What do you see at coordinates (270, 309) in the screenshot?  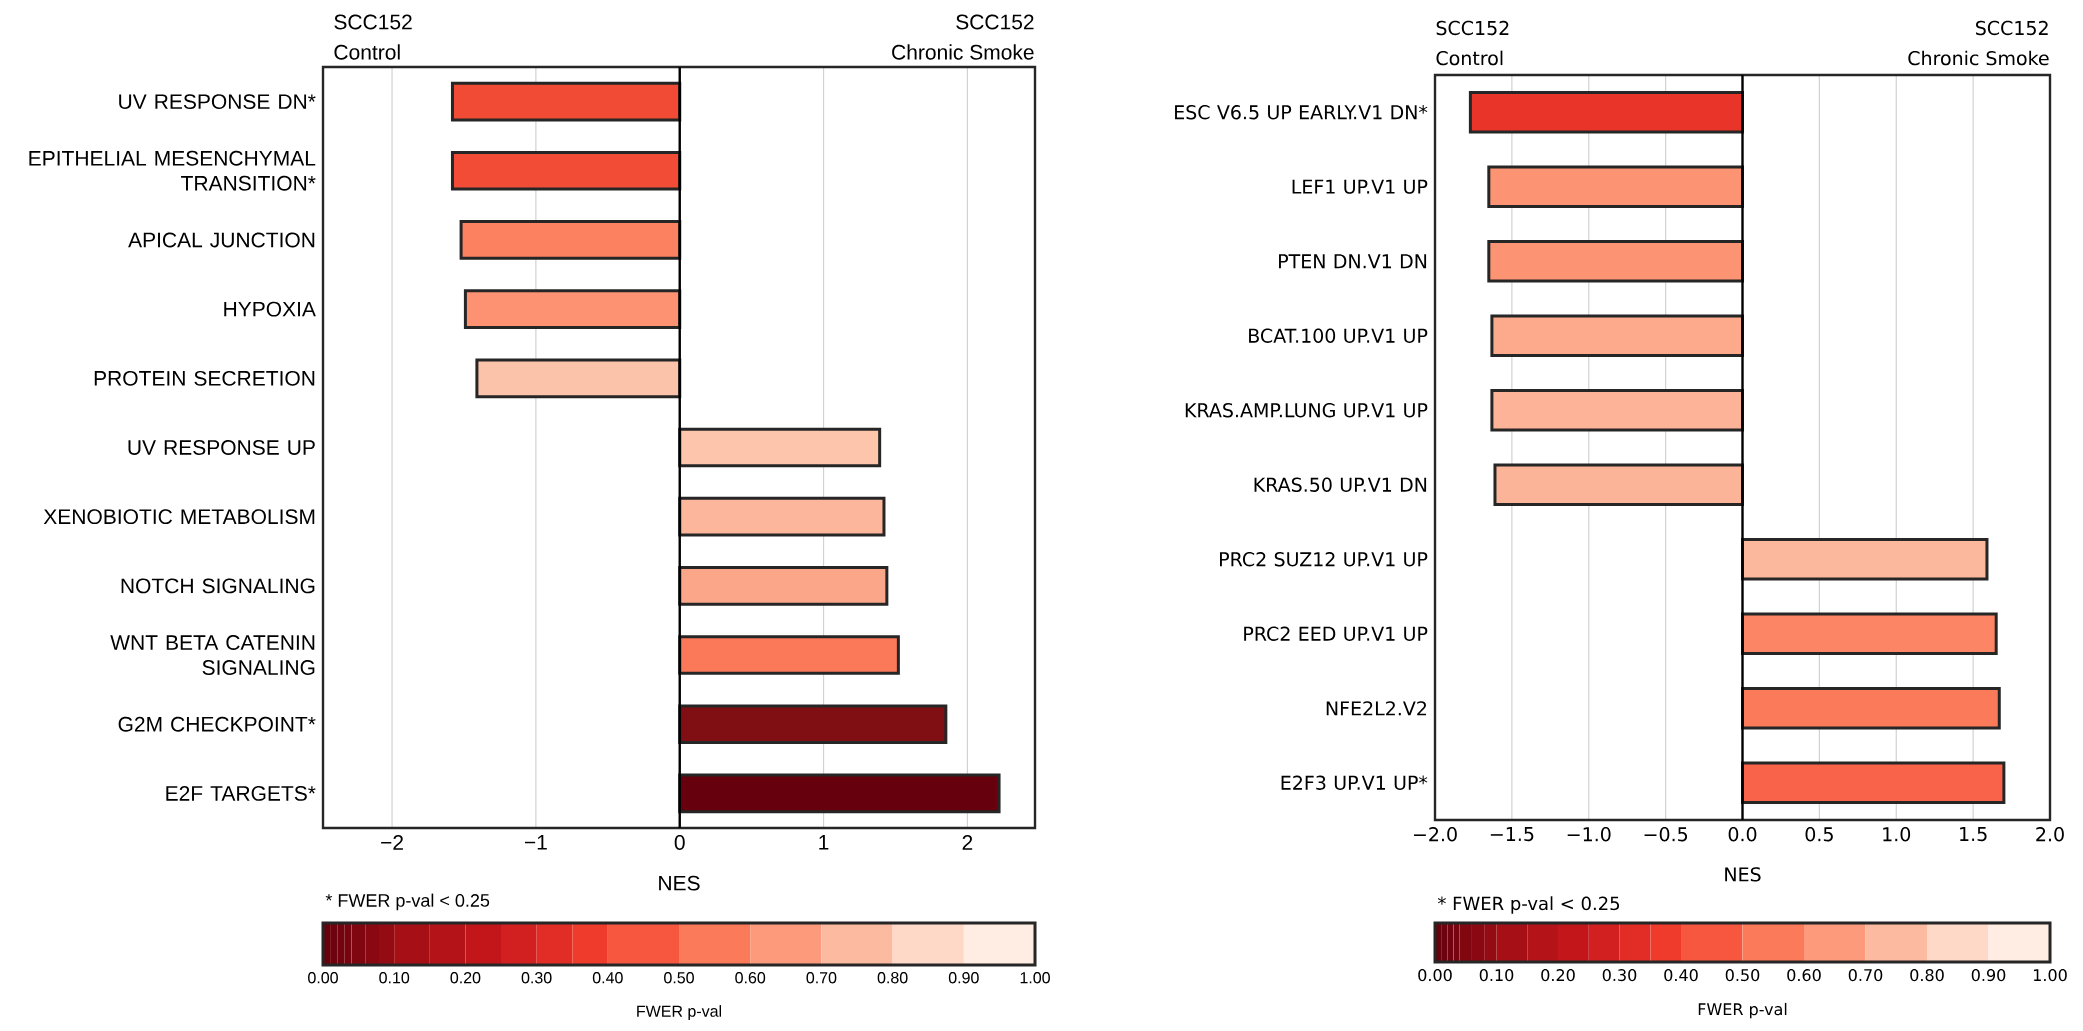 I see `y-tick-label: HYPOXIA` at bounding box center [270, 309].